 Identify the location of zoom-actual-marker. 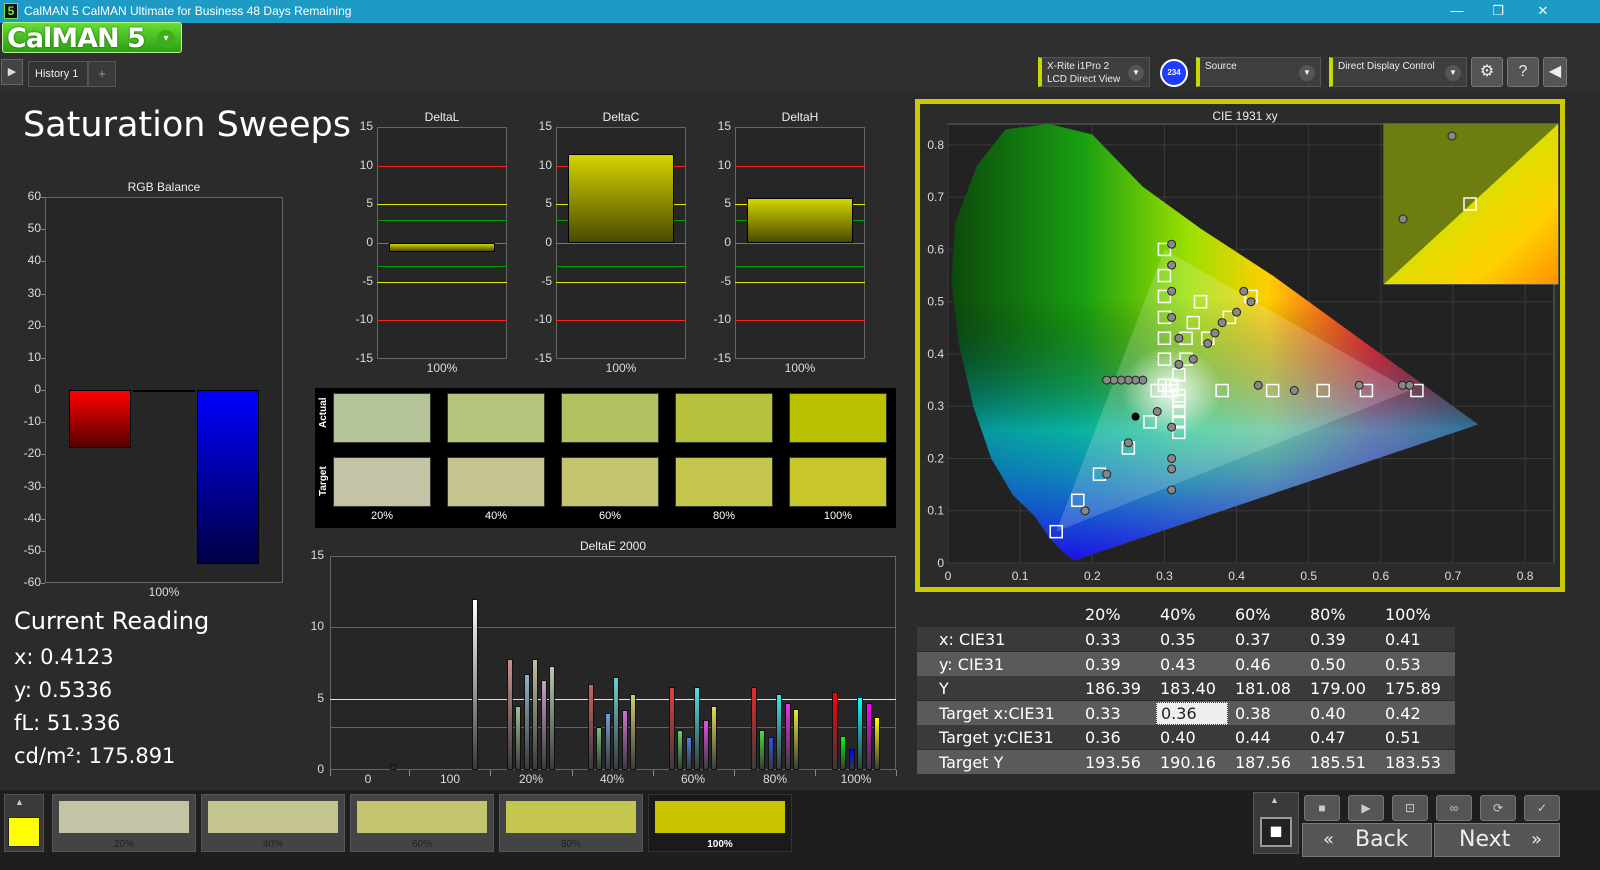
(1403, 219).